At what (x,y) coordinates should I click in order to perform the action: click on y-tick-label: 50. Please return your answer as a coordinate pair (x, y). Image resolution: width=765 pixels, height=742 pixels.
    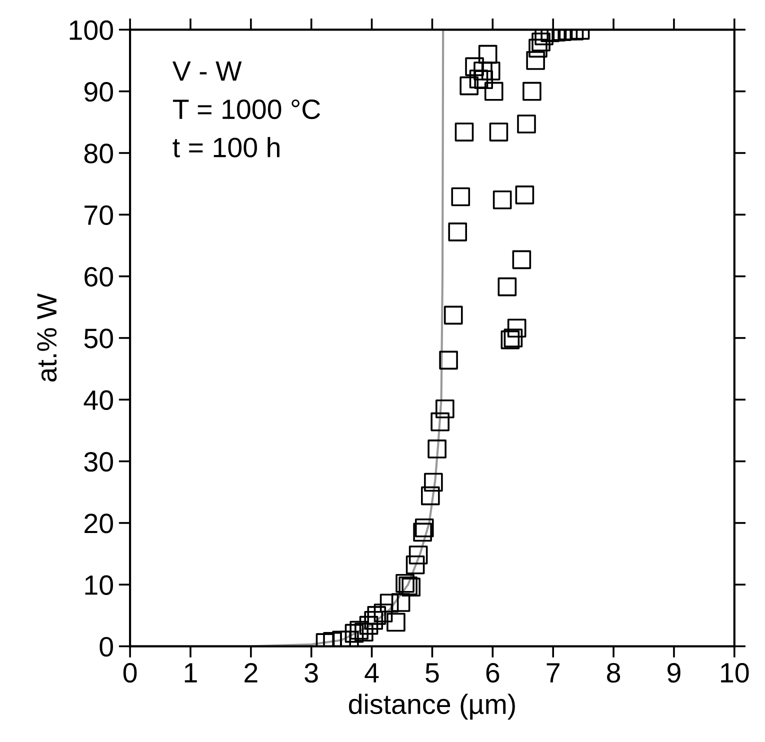
    Looking at the image, I should click on (98, 338).